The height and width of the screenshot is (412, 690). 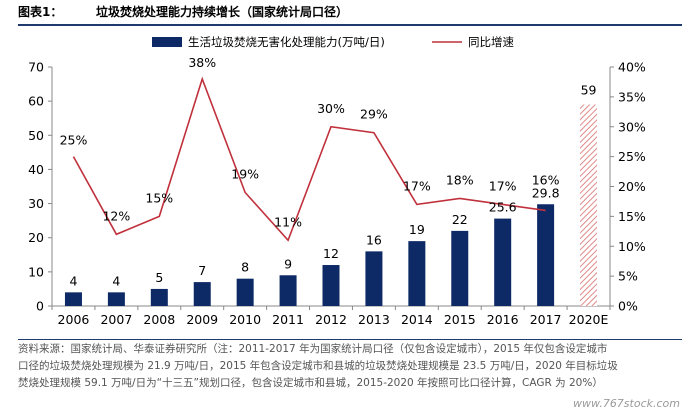 What do you see at coordinates (74, 319) in the screenshot?
I see `x-tick-label: 2006` at bounding box center [74, 319].